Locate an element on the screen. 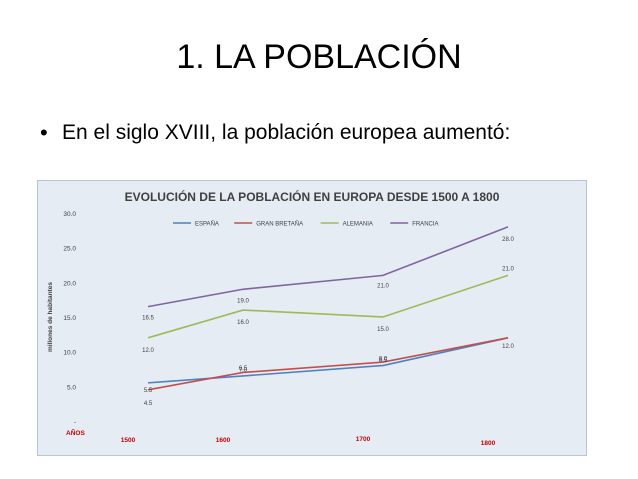 This screenshot has height=479, width=638. slide-title: 1. LA POBLACIÓN is located at coordinates (319, 57).